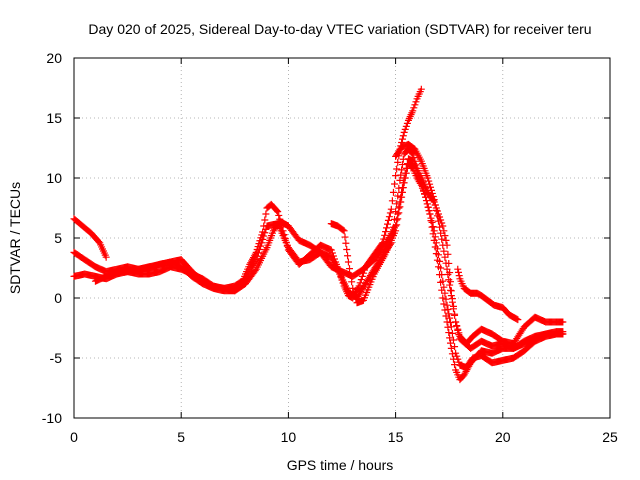 The image size is (640, 480). I want to click on y-tick-label: 20, so click(54, 58).